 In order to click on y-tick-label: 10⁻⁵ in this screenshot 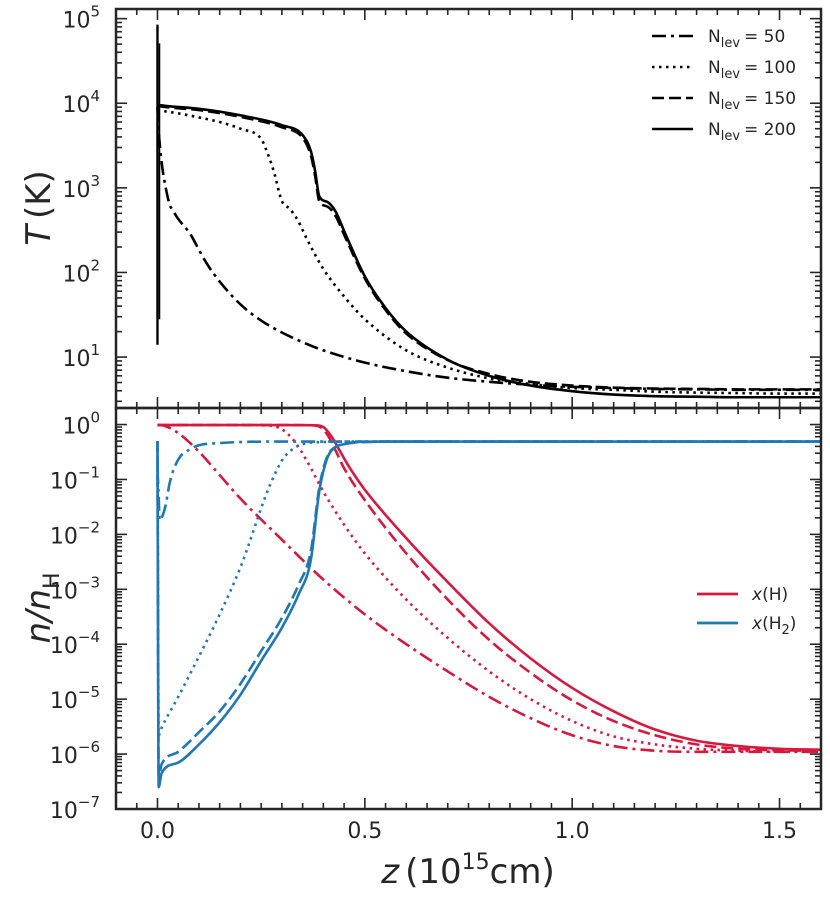, I will do `click(75, 698)`.